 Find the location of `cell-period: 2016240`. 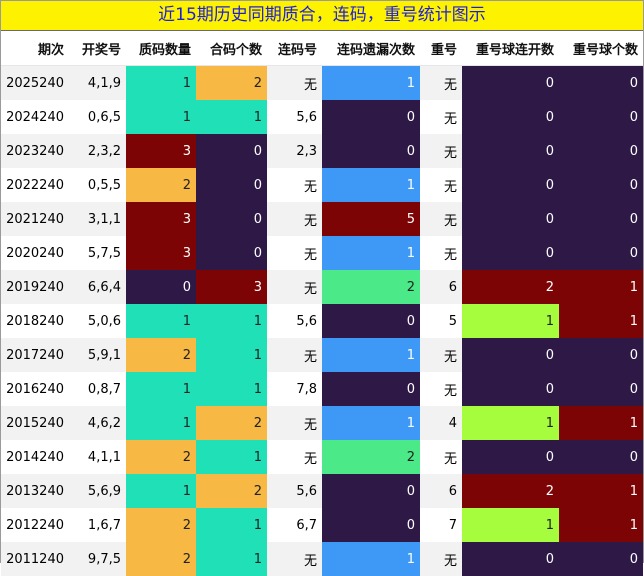

cell-period: 2016240 is located at coordinates (35, 389).